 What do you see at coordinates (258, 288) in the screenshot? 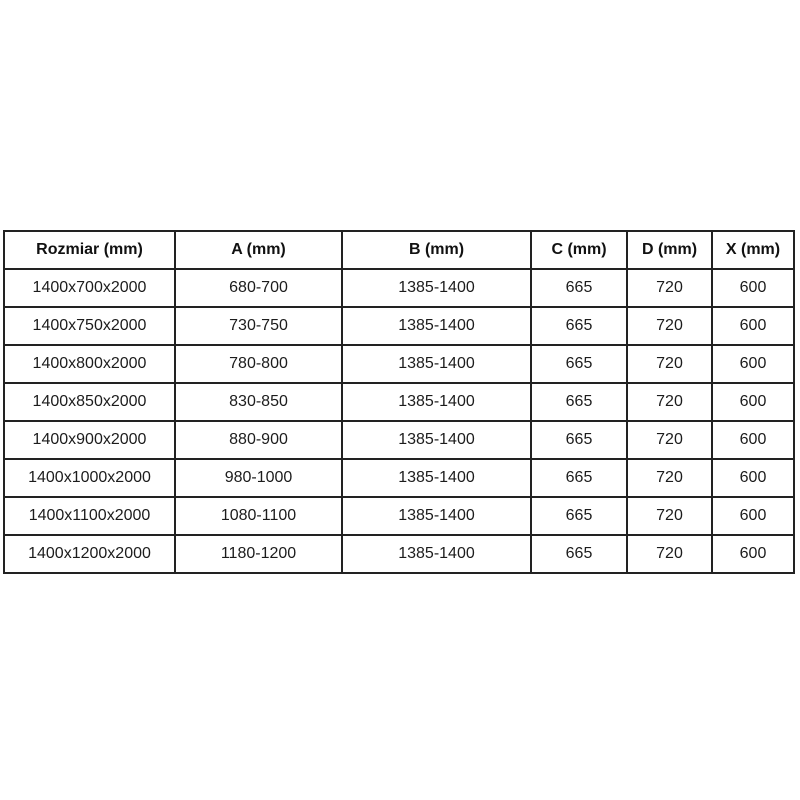
I see `table-cell: 680-700` at bounding box center [258, 288].